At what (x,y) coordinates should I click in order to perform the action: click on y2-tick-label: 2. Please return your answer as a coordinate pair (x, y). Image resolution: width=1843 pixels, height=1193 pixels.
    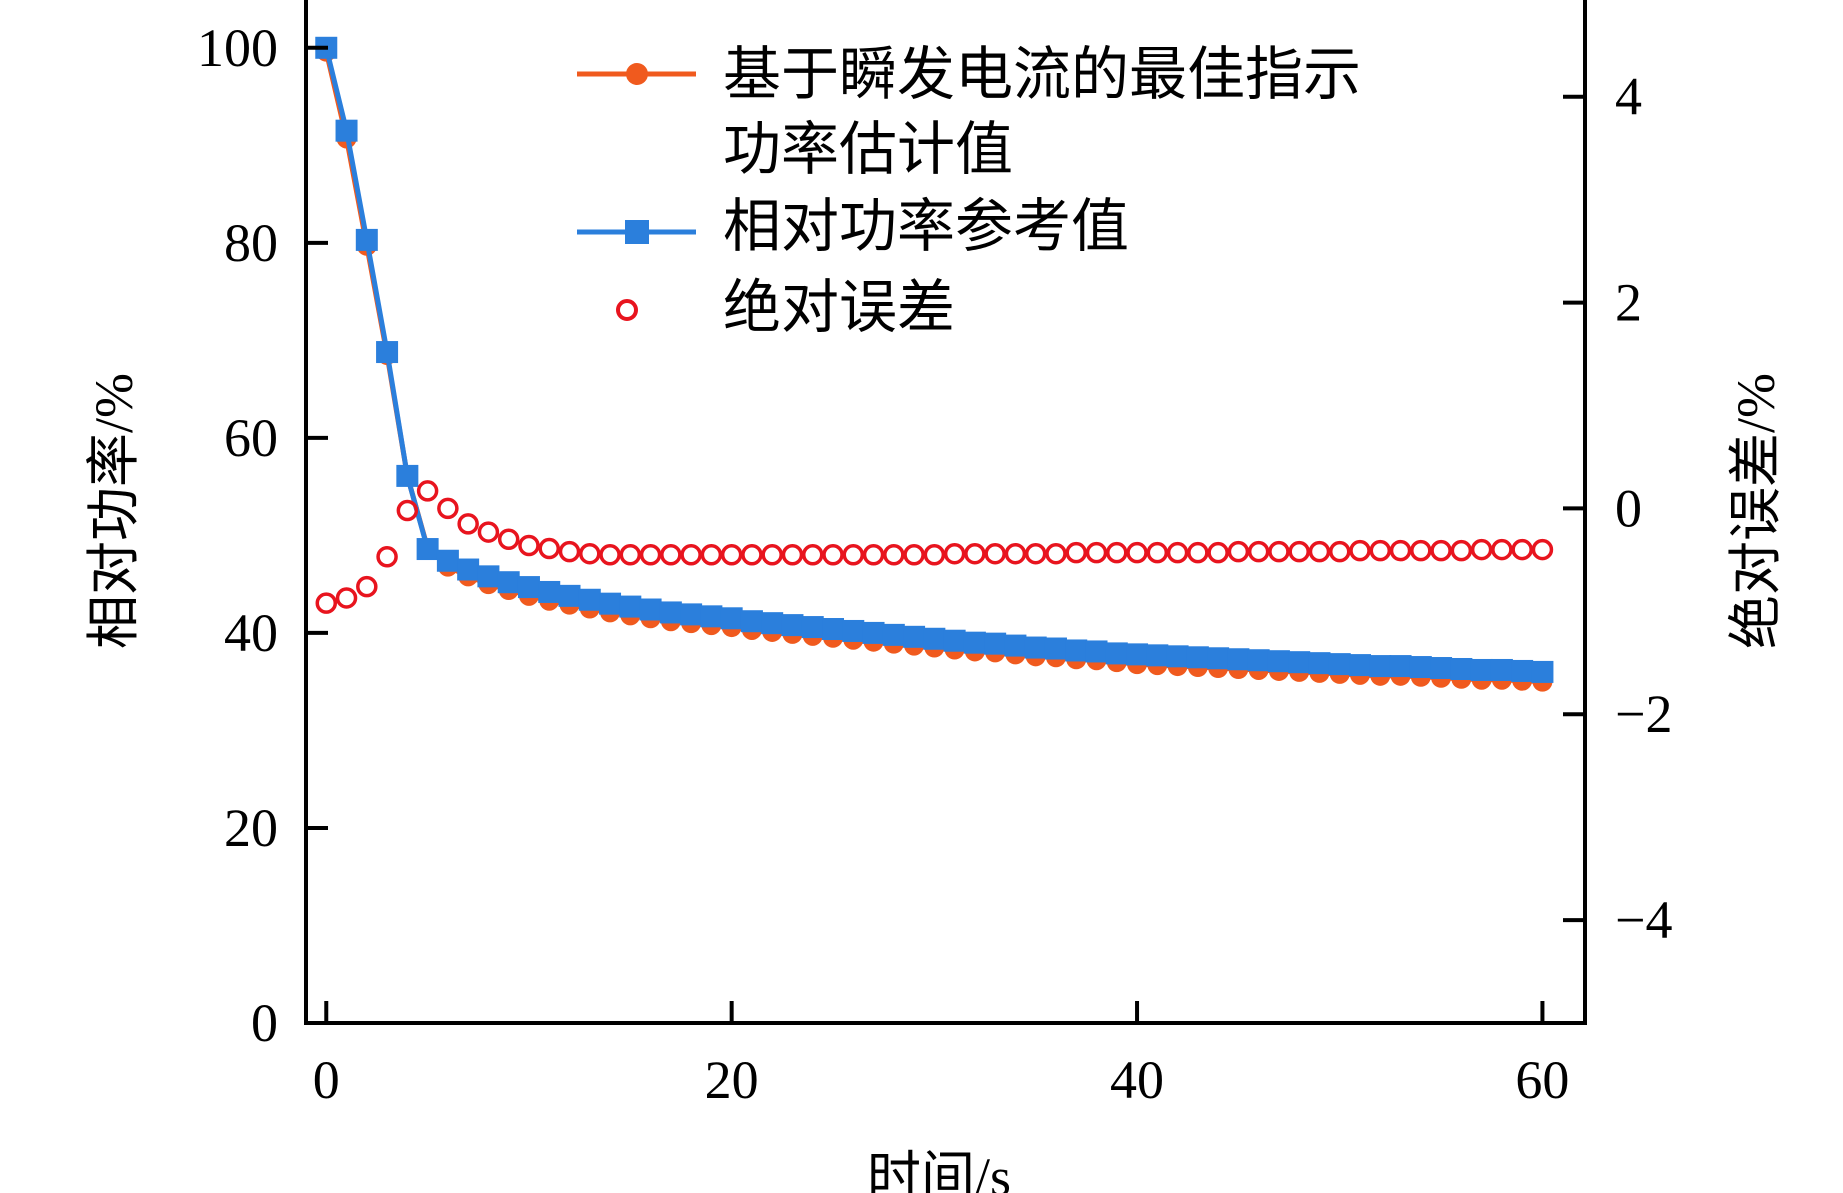
    Looking at the image, I should click on (1628, 303).